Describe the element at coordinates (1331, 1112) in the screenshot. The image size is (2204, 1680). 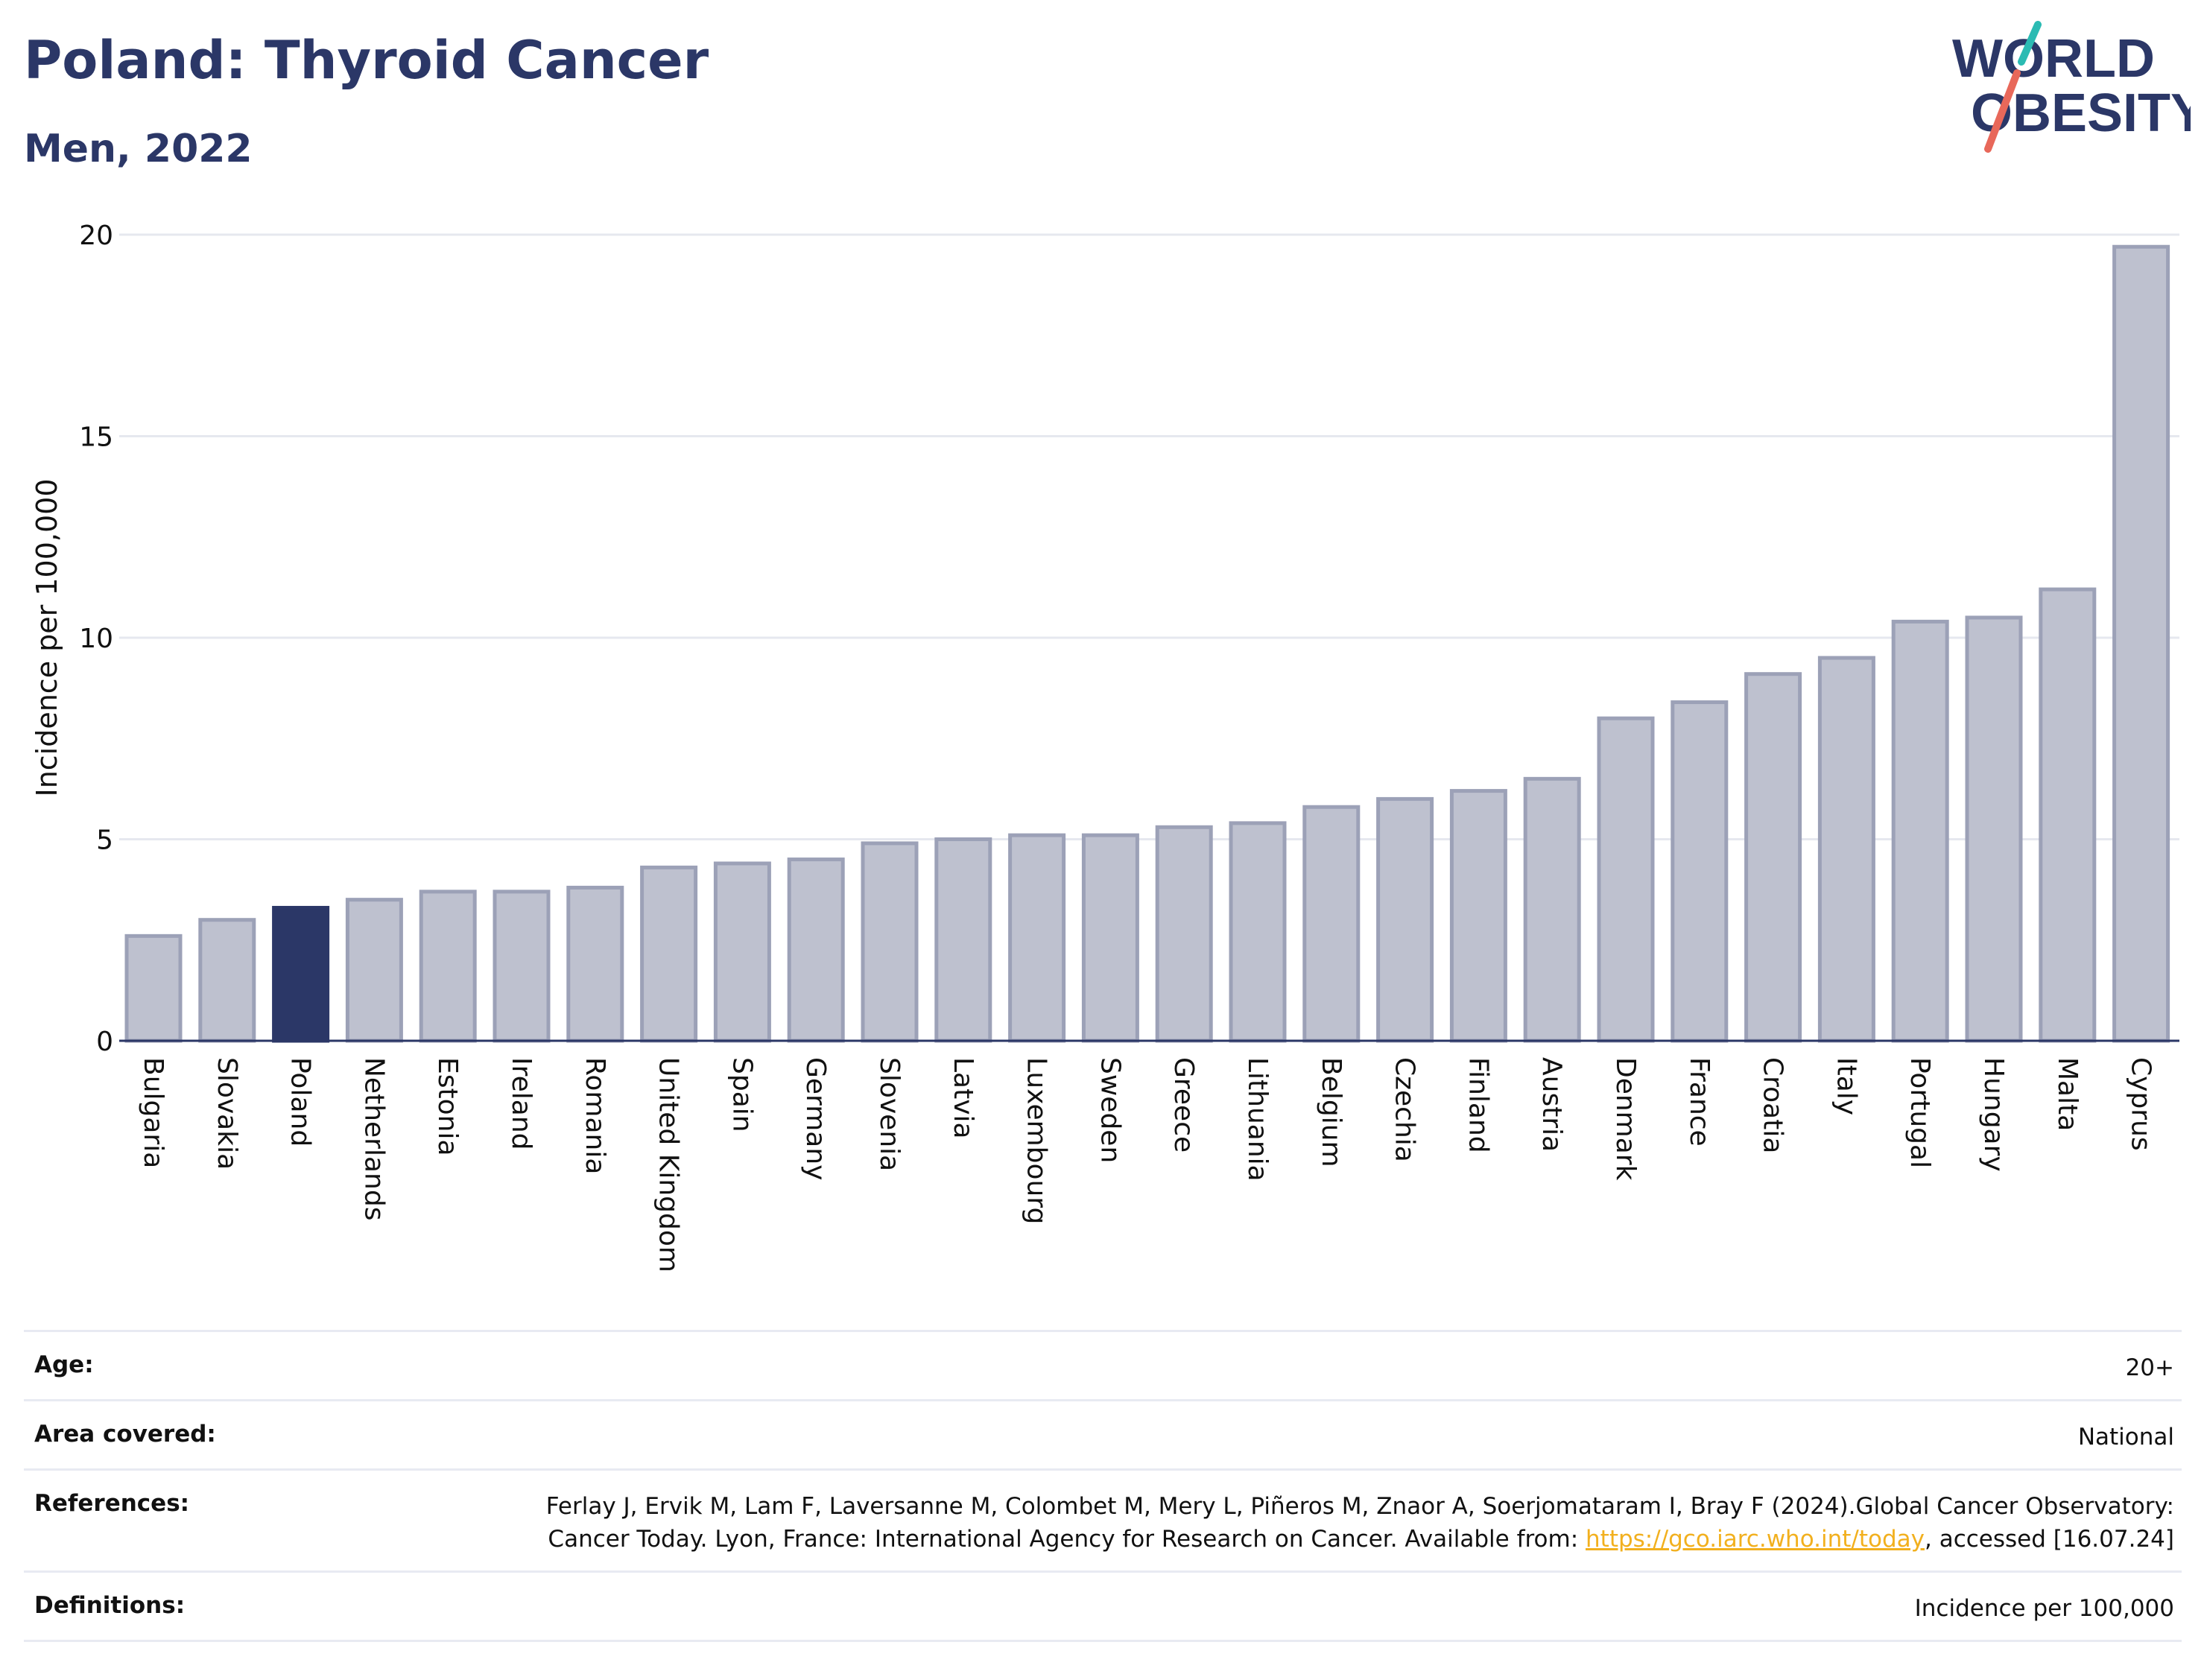
I see `x-tick-label: Belgium` at that location.